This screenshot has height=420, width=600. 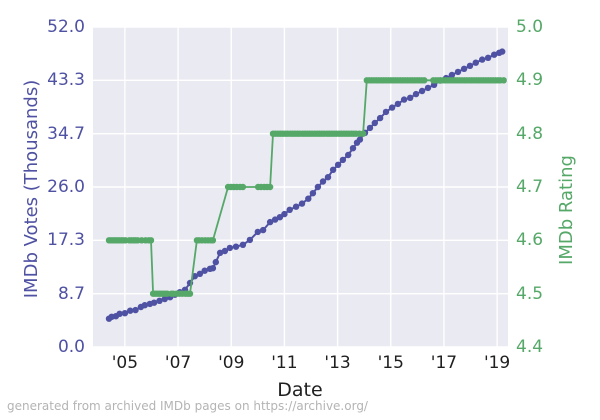 I want to click on x-tick-label: '09, so click(x=231, y=363).